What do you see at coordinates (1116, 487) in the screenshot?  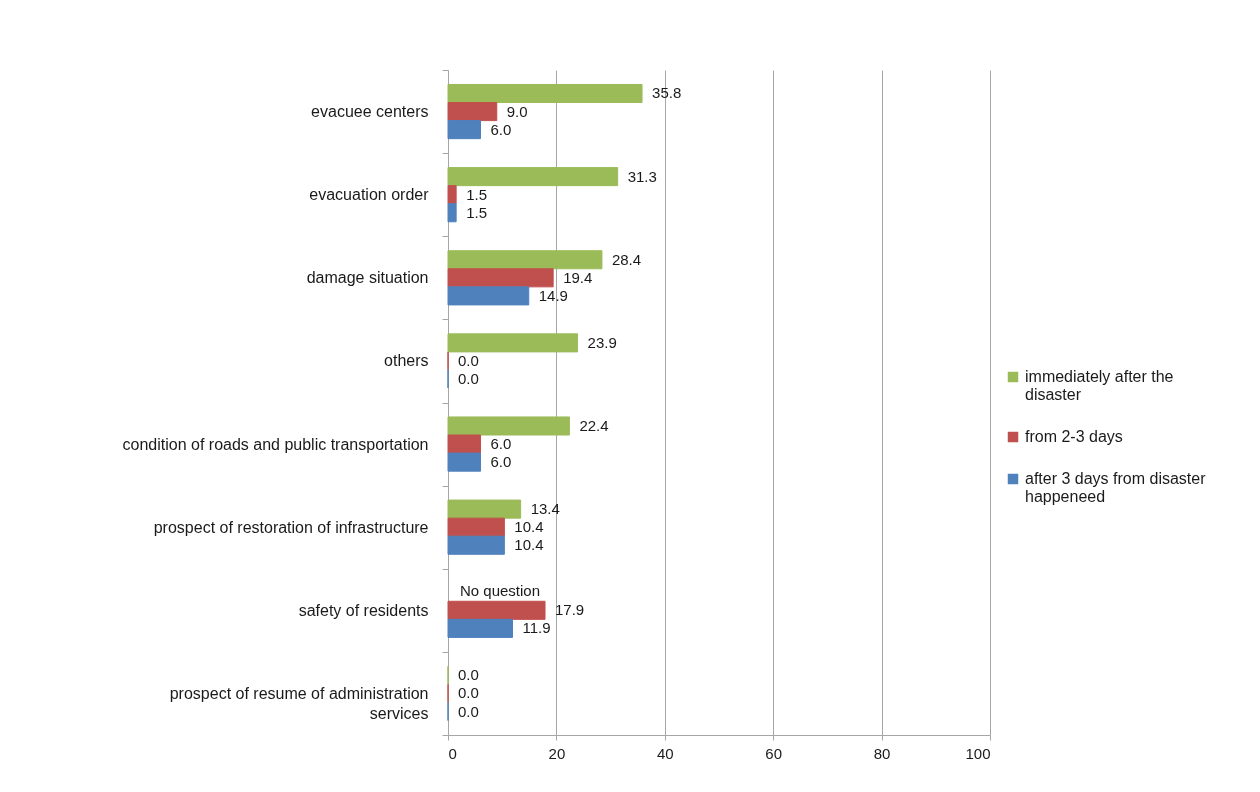 I see `legend-label: after 3 days from disaster happeneed` at bounding box center [1116, 487].